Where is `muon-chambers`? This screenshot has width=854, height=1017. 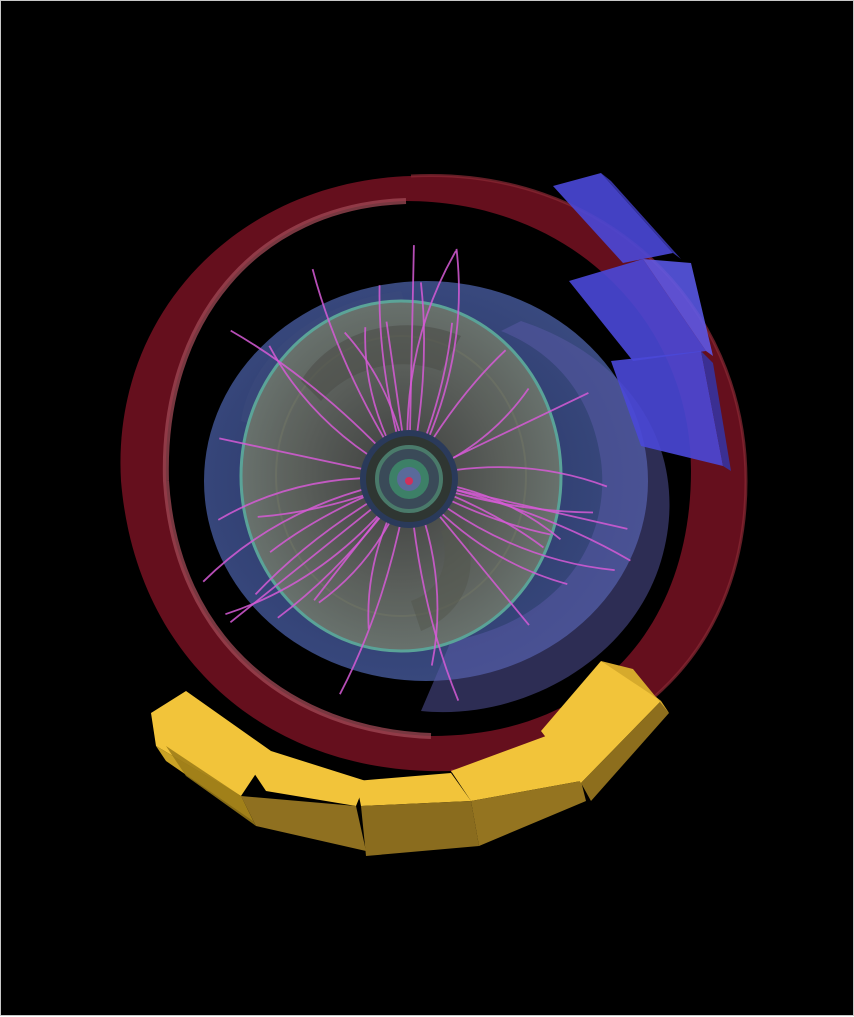
muon-chambers is located at coordinates (642, 322).